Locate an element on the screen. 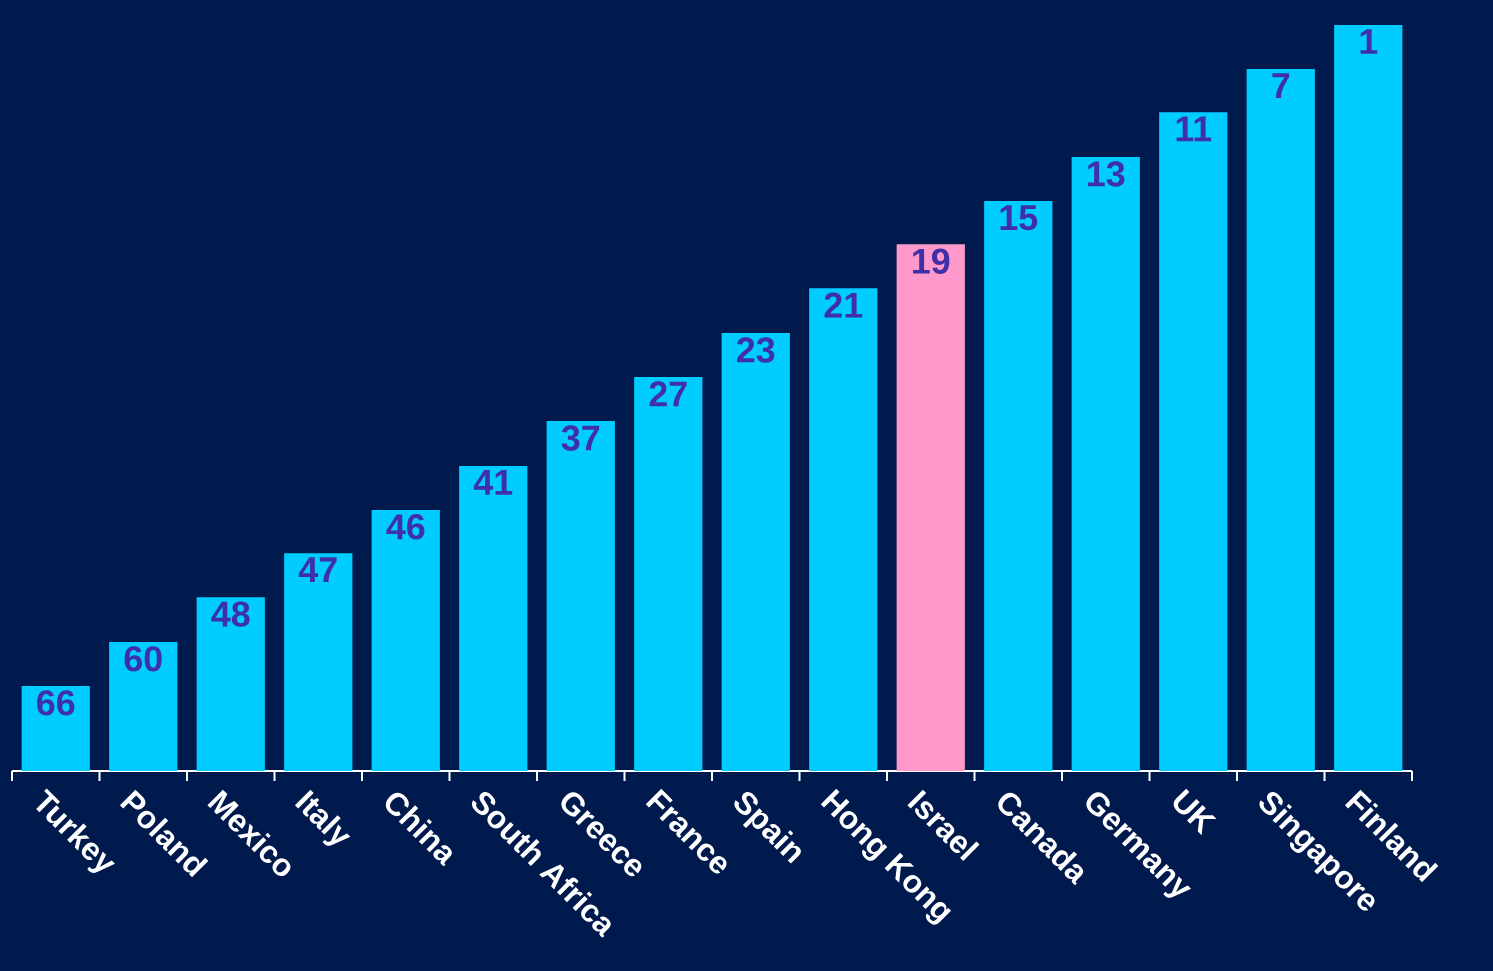 This screenshot has width=1493, height=971. annotation: 11 is located at coordinates (1194, 129).